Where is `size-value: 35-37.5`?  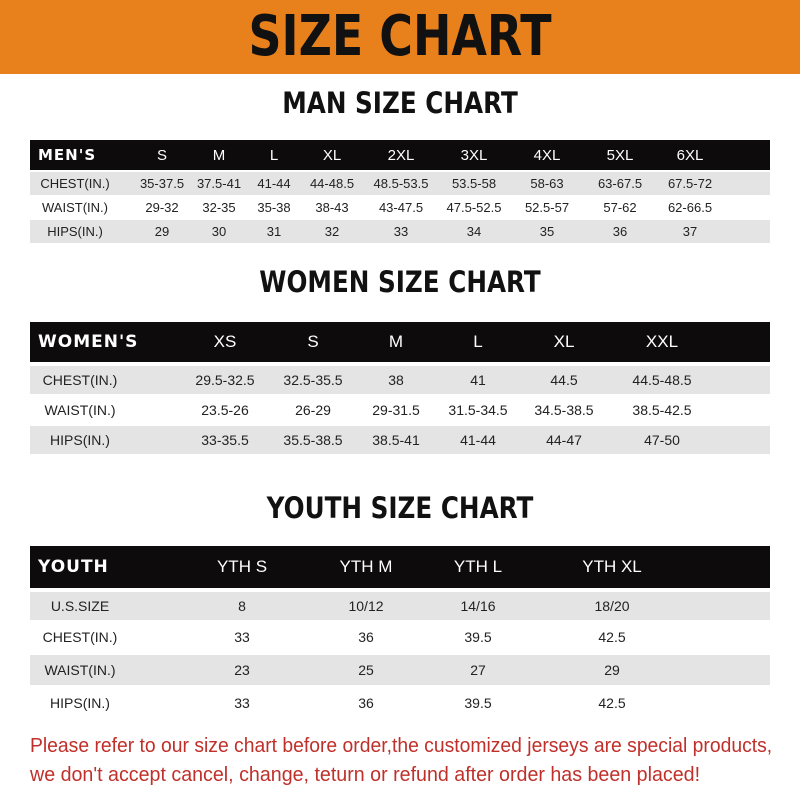 size-value: 35-37.5 is located at coordinates (162, 183).